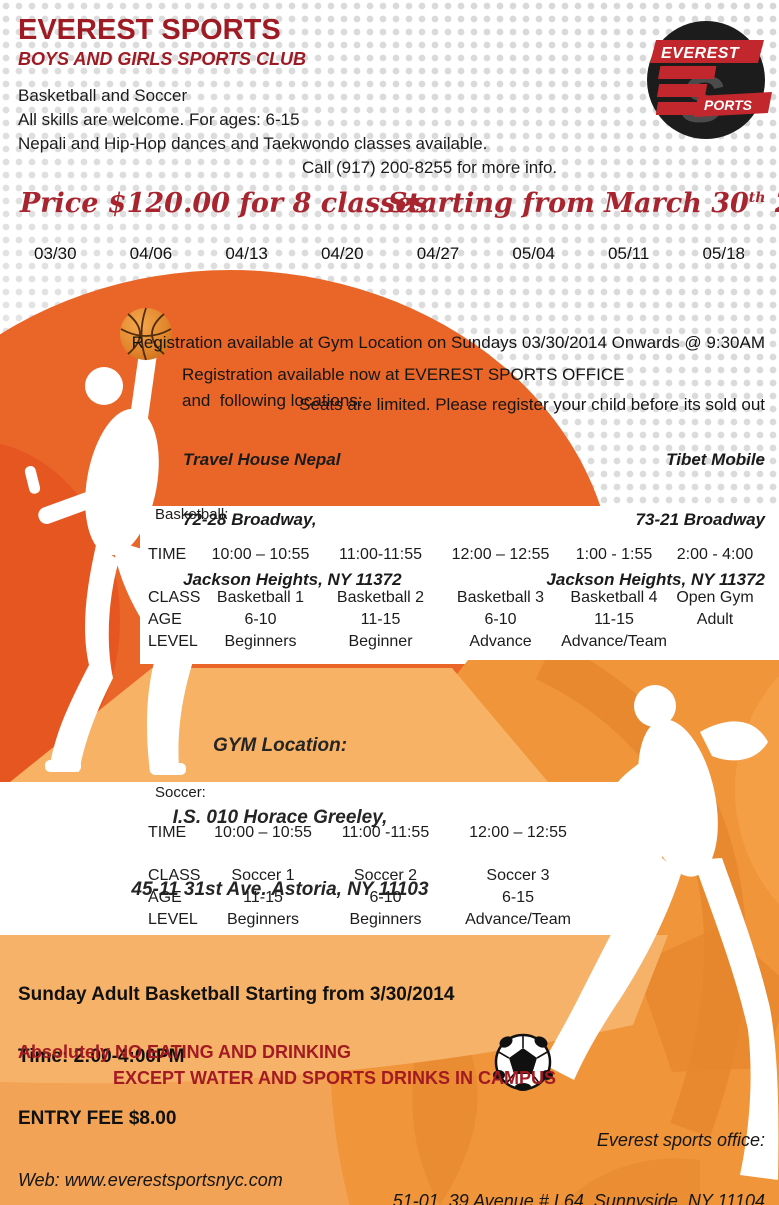  I want to click on basketball-age-row: AGE 6-10 11-15 6-10 11-15 Adult, so click(454, 620).